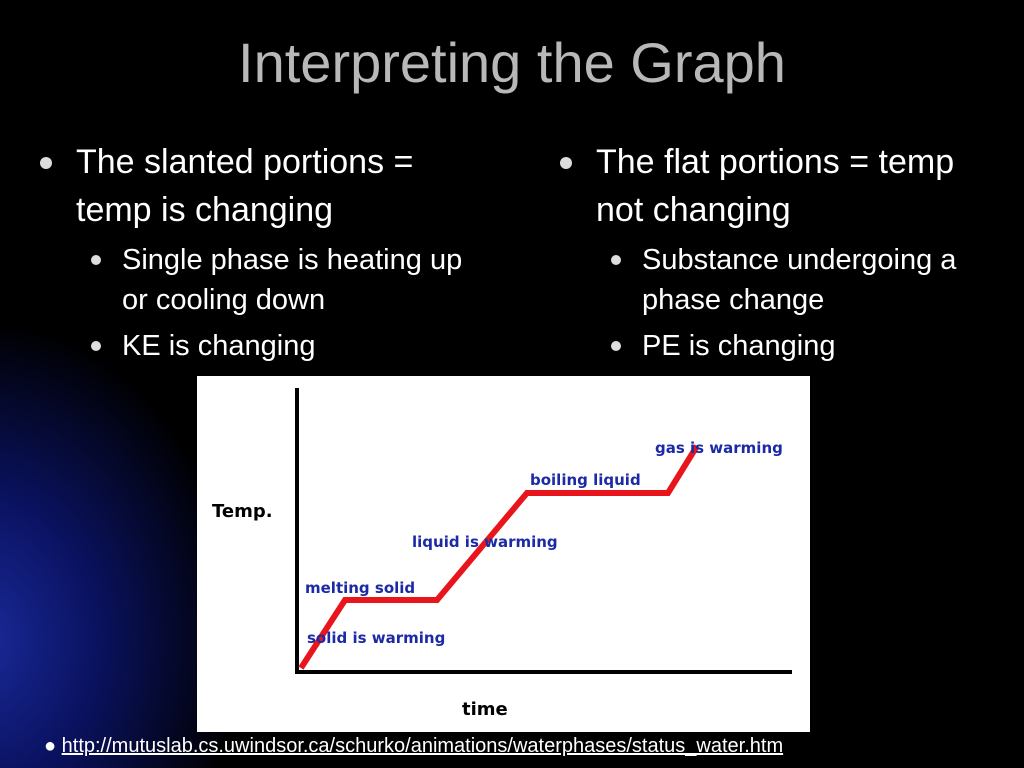  I want to click on sub-bullet: Substance undergoing a phase change, so click(782, 280).